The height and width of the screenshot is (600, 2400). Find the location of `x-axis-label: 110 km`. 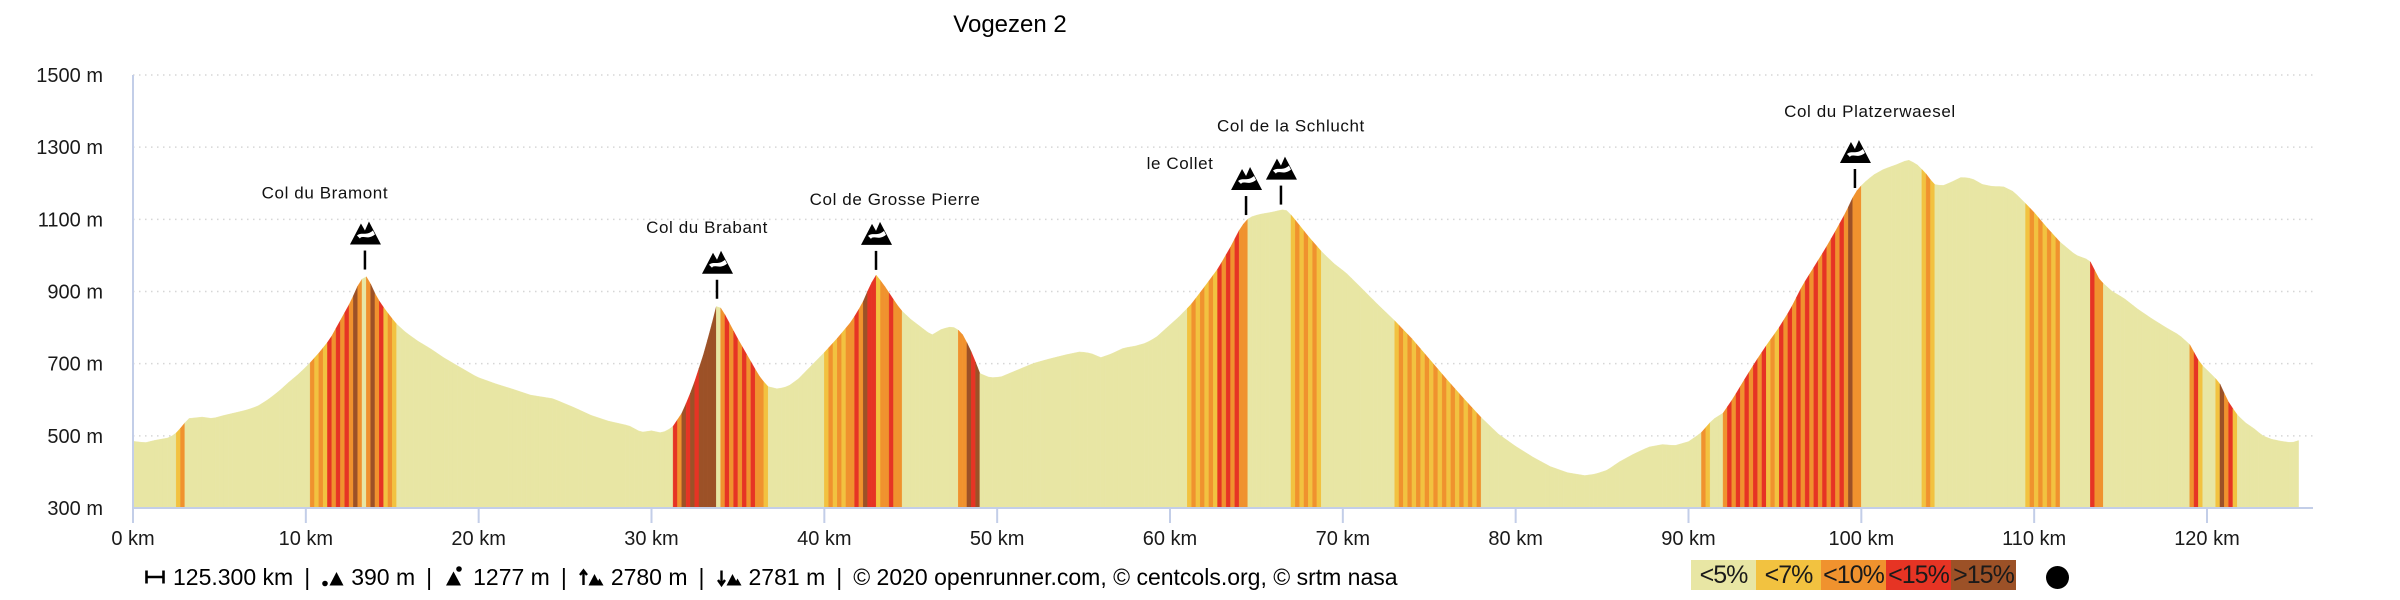

x-axis-label: 110 km is located at coordinates (2034, 539).